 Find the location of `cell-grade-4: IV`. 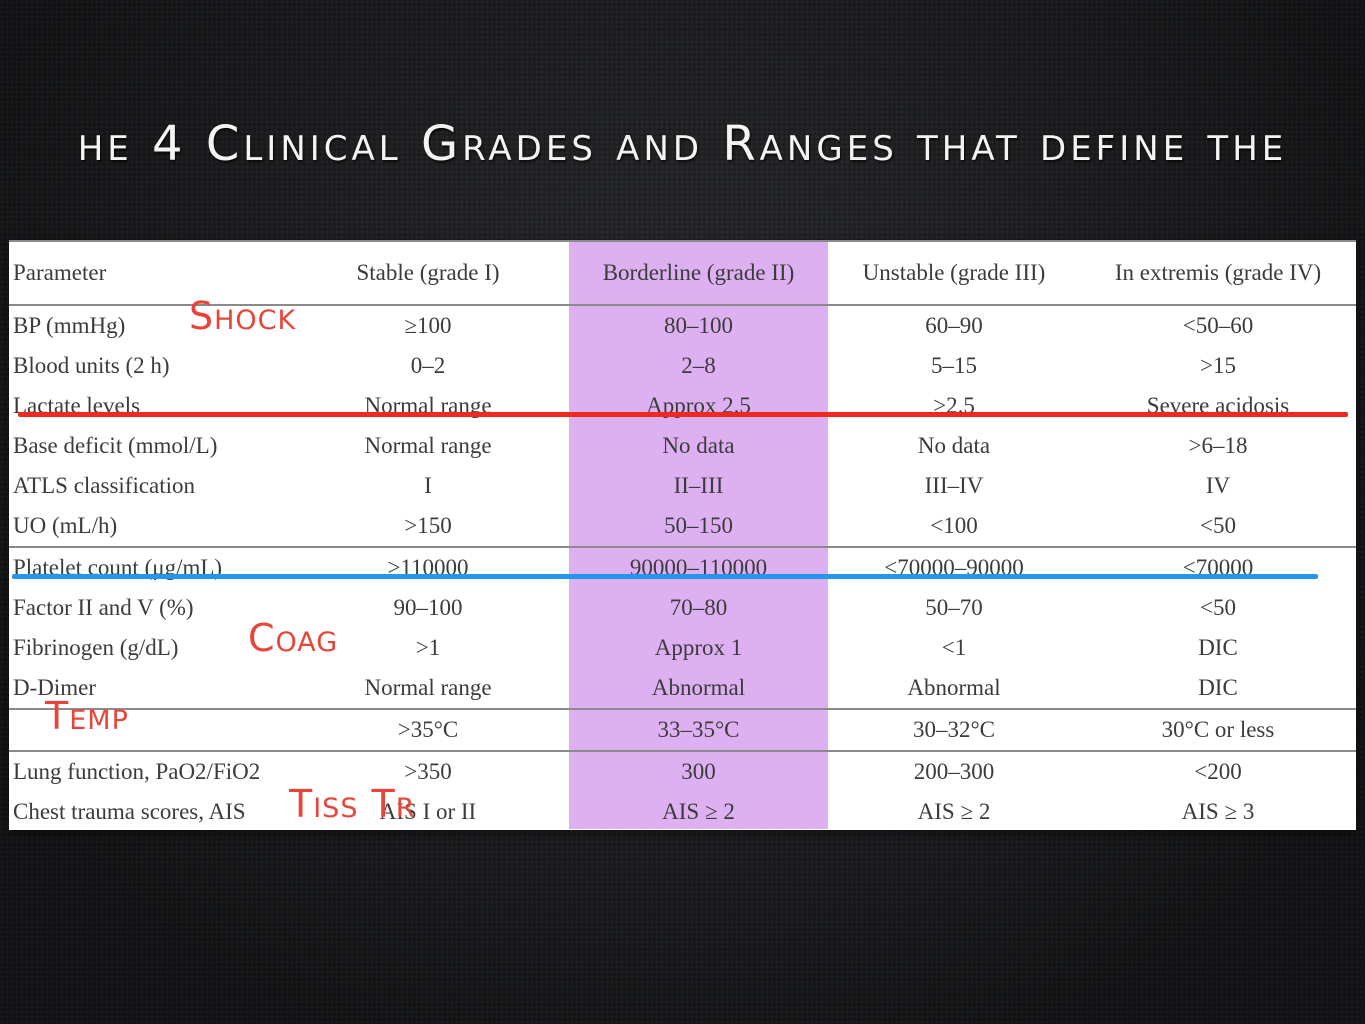

cell-grade-4: IV is located at coordinates (1218, 485).